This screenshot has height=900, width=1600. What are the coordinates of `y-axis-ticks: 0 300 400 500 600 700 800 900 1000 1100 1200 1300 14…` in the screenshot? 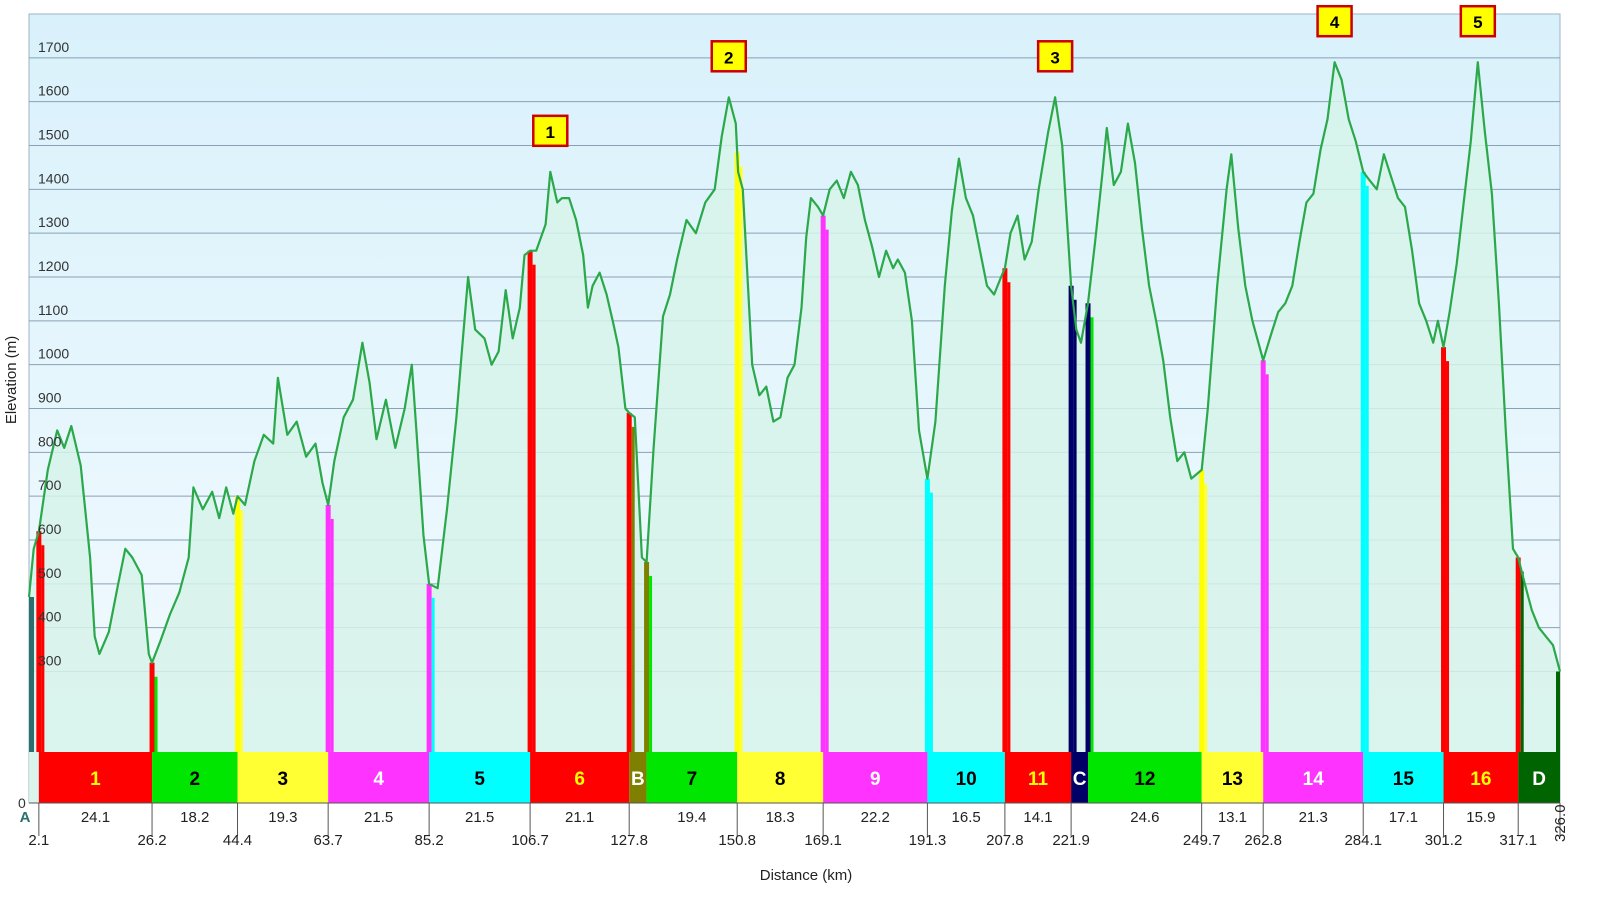 It's located at (43, 425).